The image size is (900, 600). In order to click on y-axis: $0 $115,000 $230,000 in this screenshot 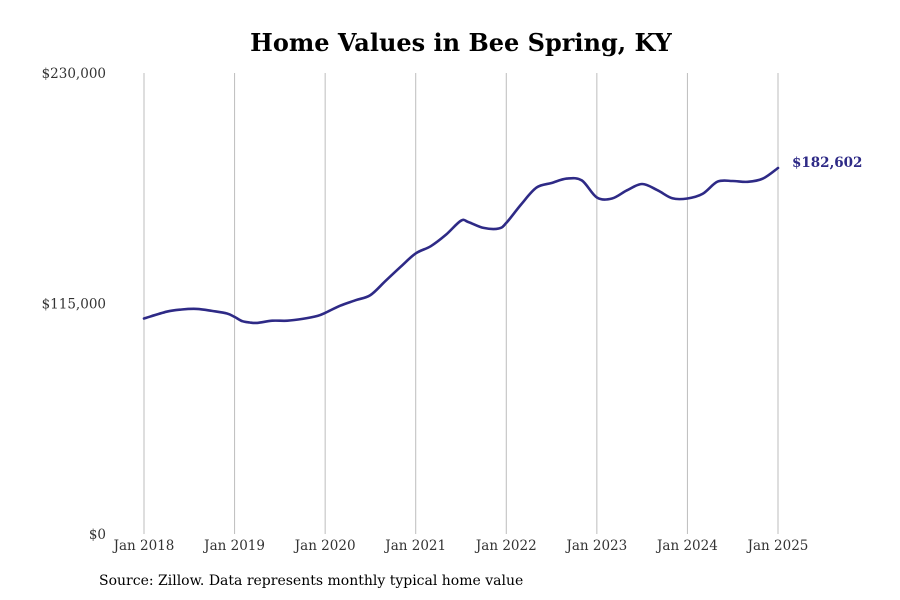, I will do `click(74, 304)`.